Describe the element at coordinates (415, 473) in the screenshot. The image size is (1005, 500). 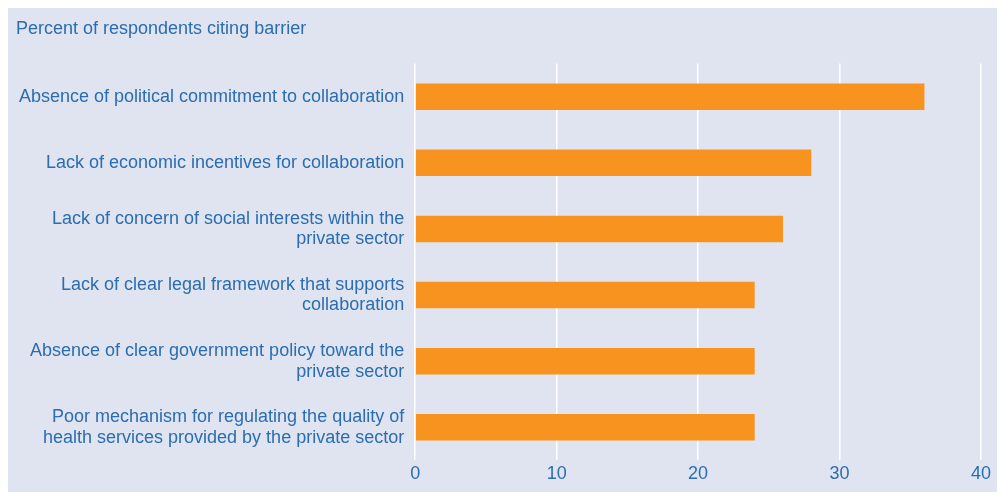
I see `x-tick-label: 0` at that location.